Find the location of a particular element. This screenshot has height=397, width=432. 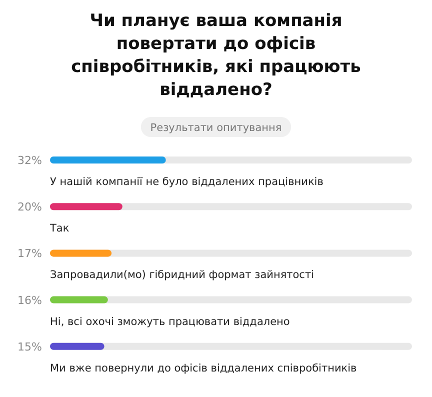

data-label: 20% is located at coordinates (30, 207).